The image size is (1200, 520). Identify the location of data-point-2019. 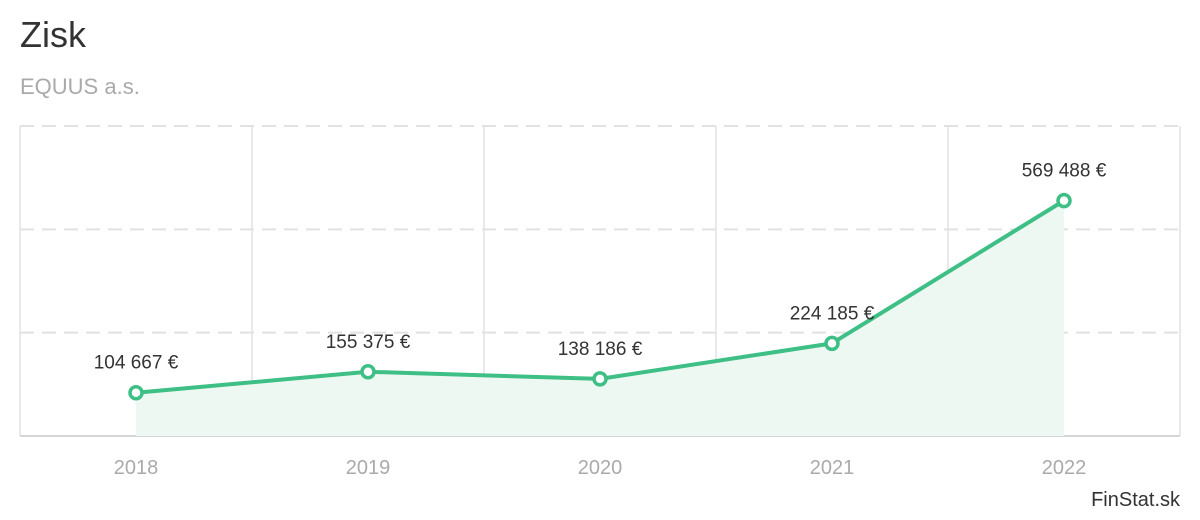
(368, 372).